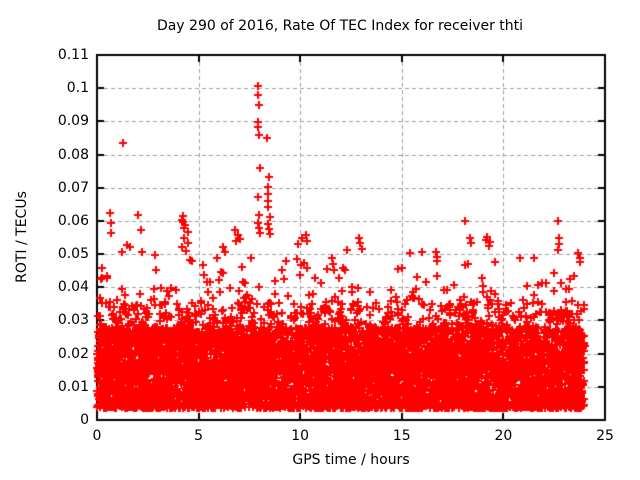  I want to click on y-tick-label: 0.04, so click(73, 287).